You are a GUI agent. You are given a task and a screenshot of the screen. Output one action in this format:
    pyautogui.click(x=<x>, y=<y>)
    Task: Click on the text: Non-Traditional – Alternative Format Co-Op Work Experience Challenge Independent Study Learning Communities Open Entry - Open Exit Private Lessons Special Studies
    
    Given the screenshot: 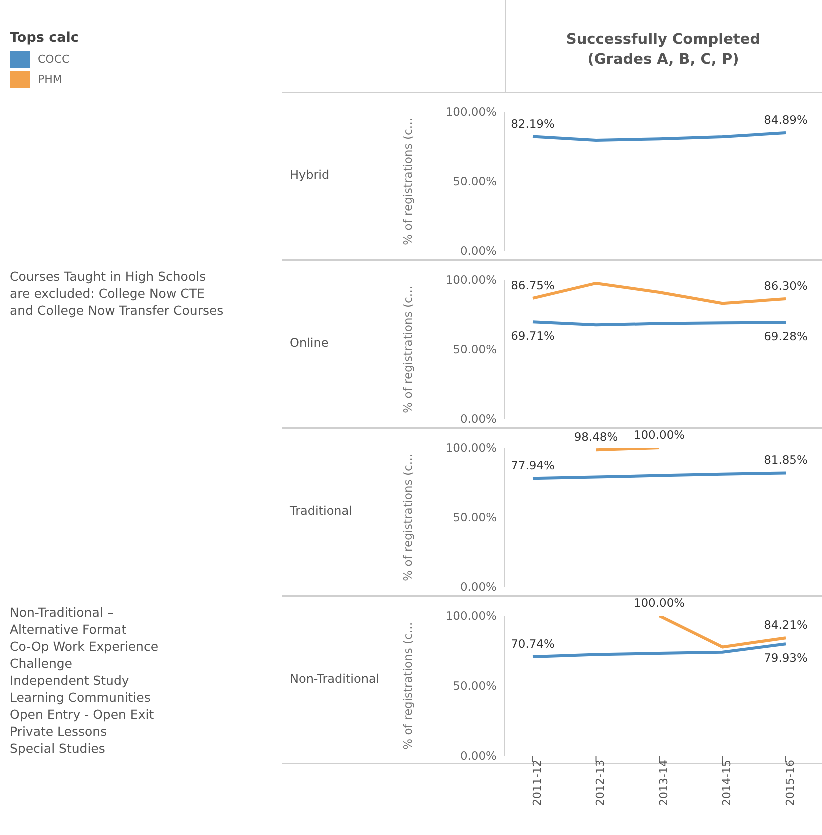 What is the action you would take?
    pyautogui.click(x=84, y=680)
    